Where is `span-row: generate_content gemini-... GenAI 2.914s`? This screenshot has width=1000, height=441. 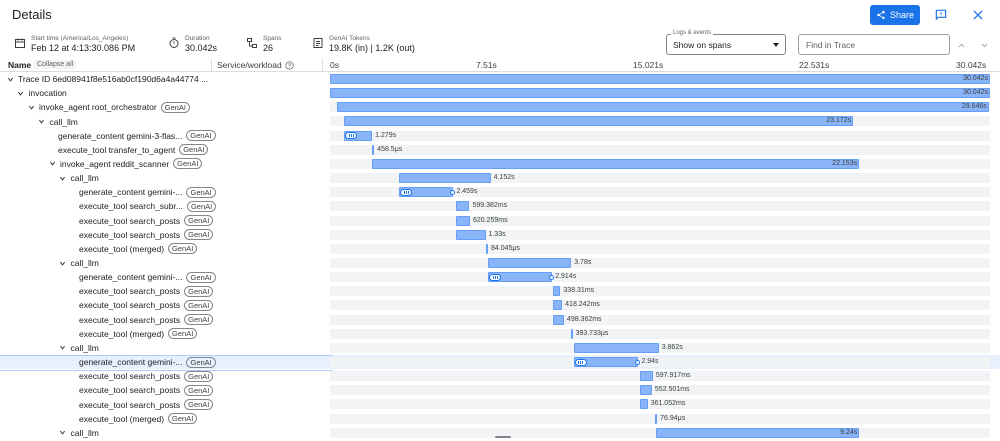 span-row: generate_content gemini-... GenAI 2.914s is located at coordinates (500, 277).